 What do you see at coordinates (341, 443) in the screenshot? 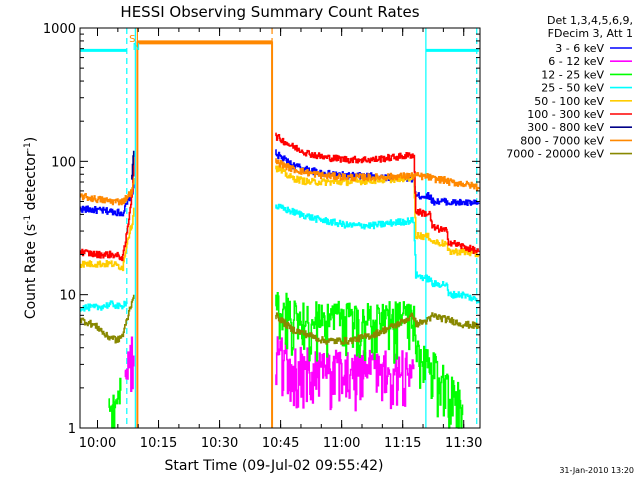
I see `x-tick-label-1100: 11:00` at bounding box center [341, 443].